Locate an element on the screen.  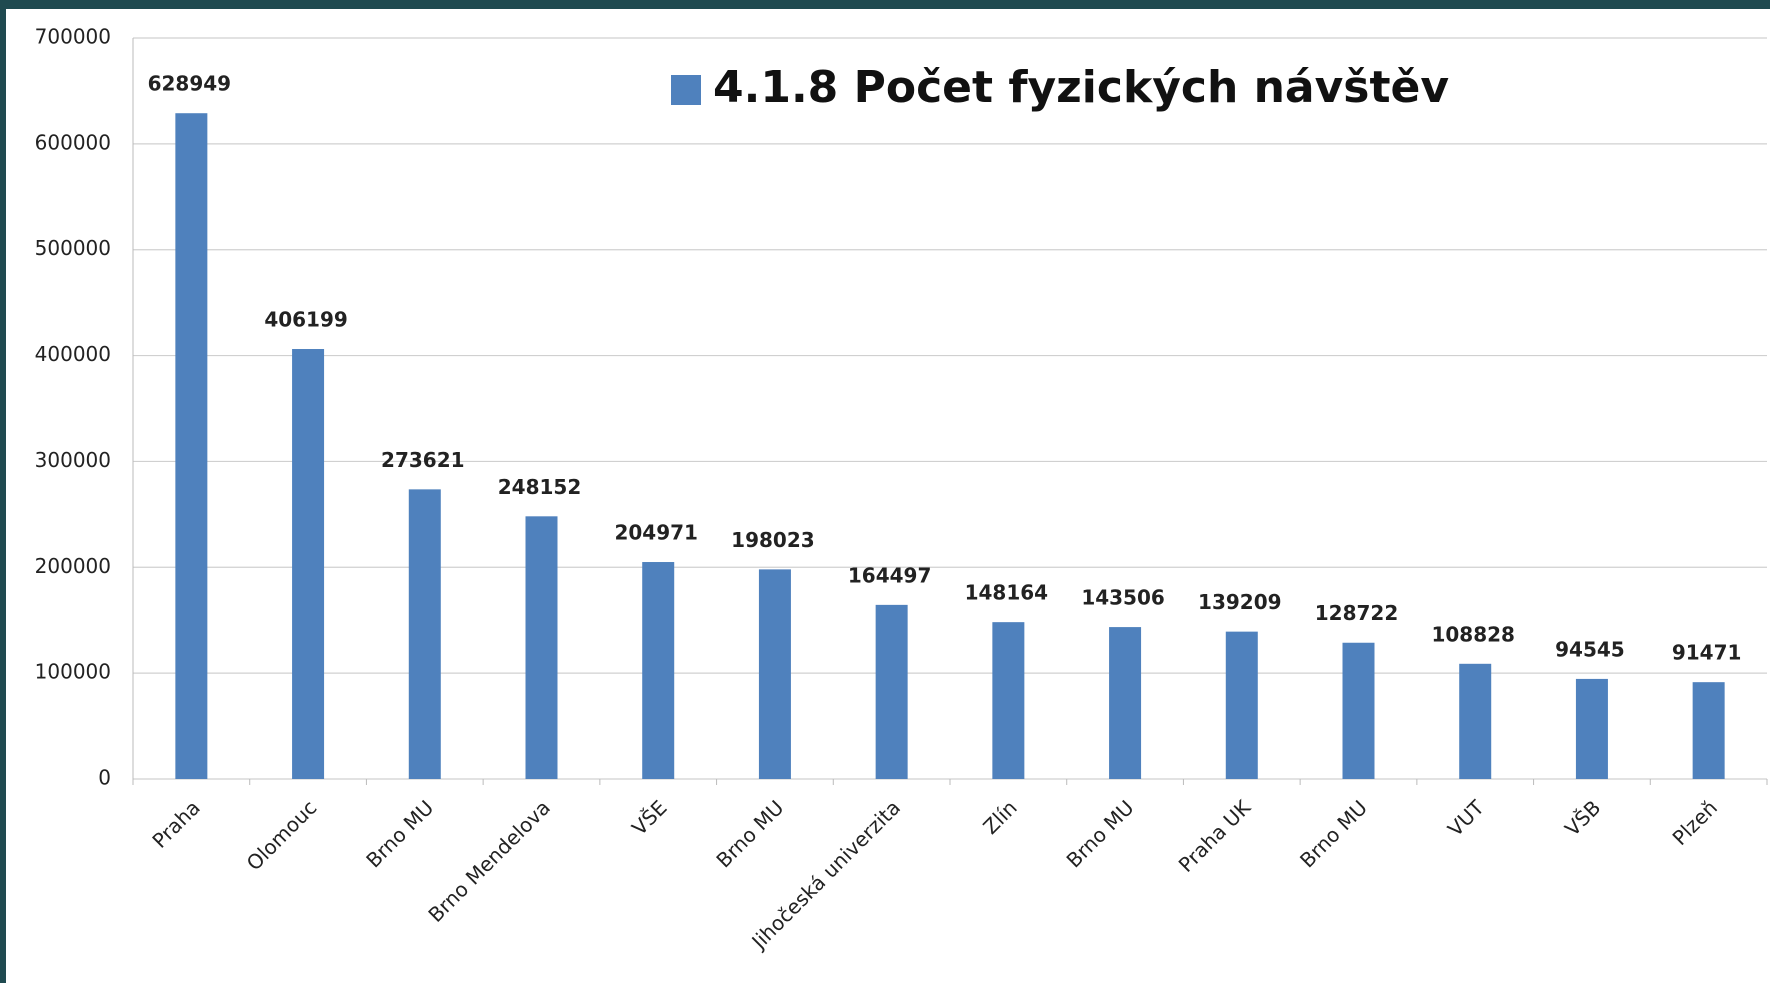
x-tick-label: VŠB is located at coordinates (1582, 817).